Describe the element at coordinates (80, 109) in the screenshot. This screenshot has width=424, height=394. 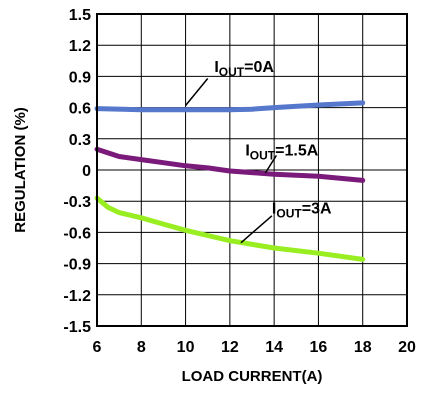
I see `y-tick-label: 0.6` at that location.